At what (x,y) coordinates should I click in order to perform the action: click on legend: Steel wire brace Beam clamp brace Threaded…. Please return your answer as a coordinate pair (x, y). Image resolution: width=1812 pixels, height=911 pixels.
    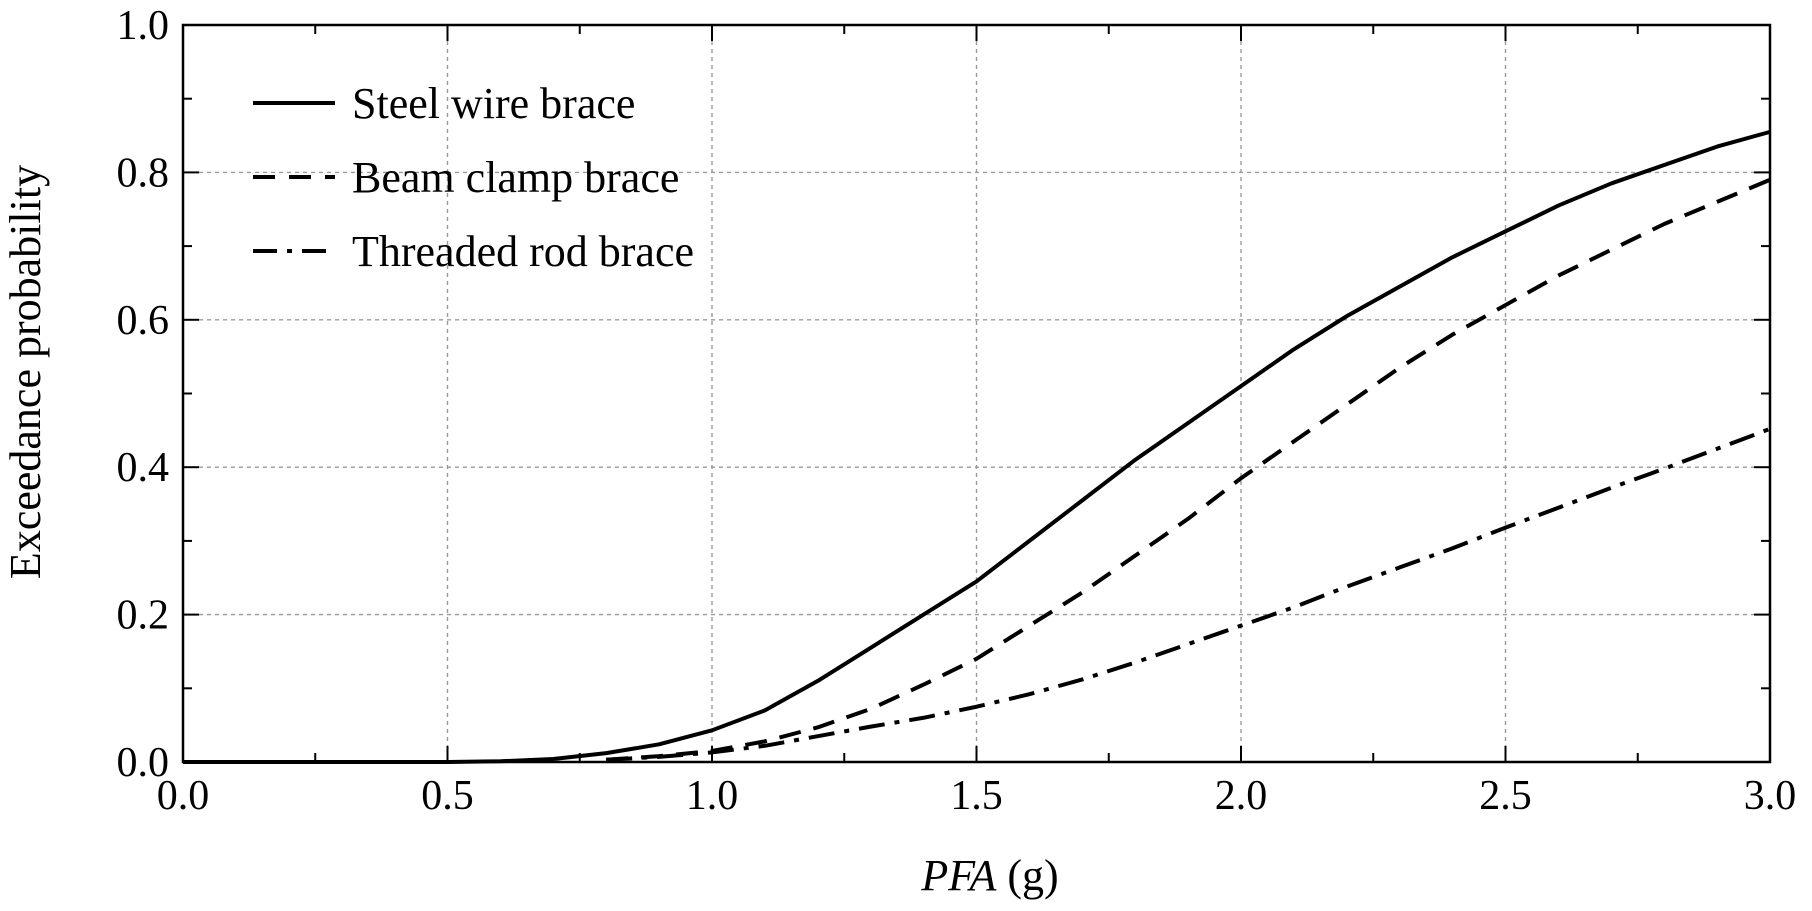
    Looking at the image, I should click on (473, 177).